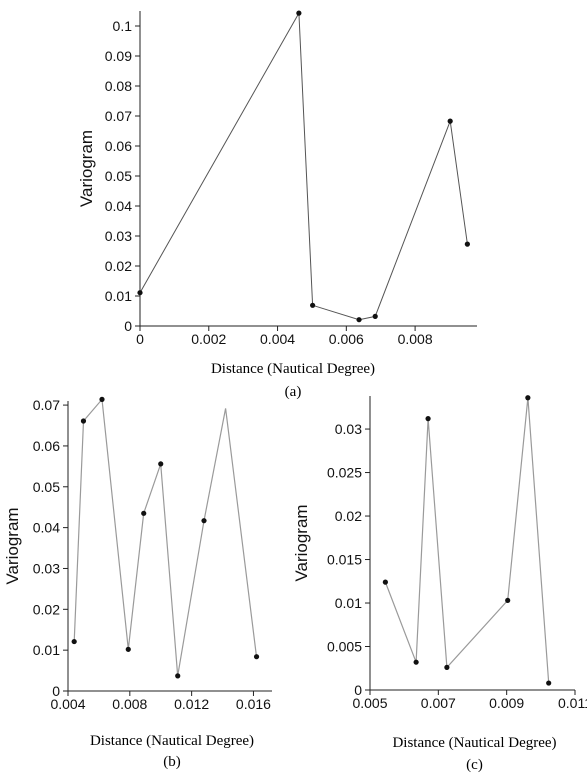 The width and height of the screenshot is (587, 773). What do you see at coordinates (293, 369) in the screenshot?
I see `x-axis-title-a: Distance (Nautical Degree)` at bounding box center [293, 369].